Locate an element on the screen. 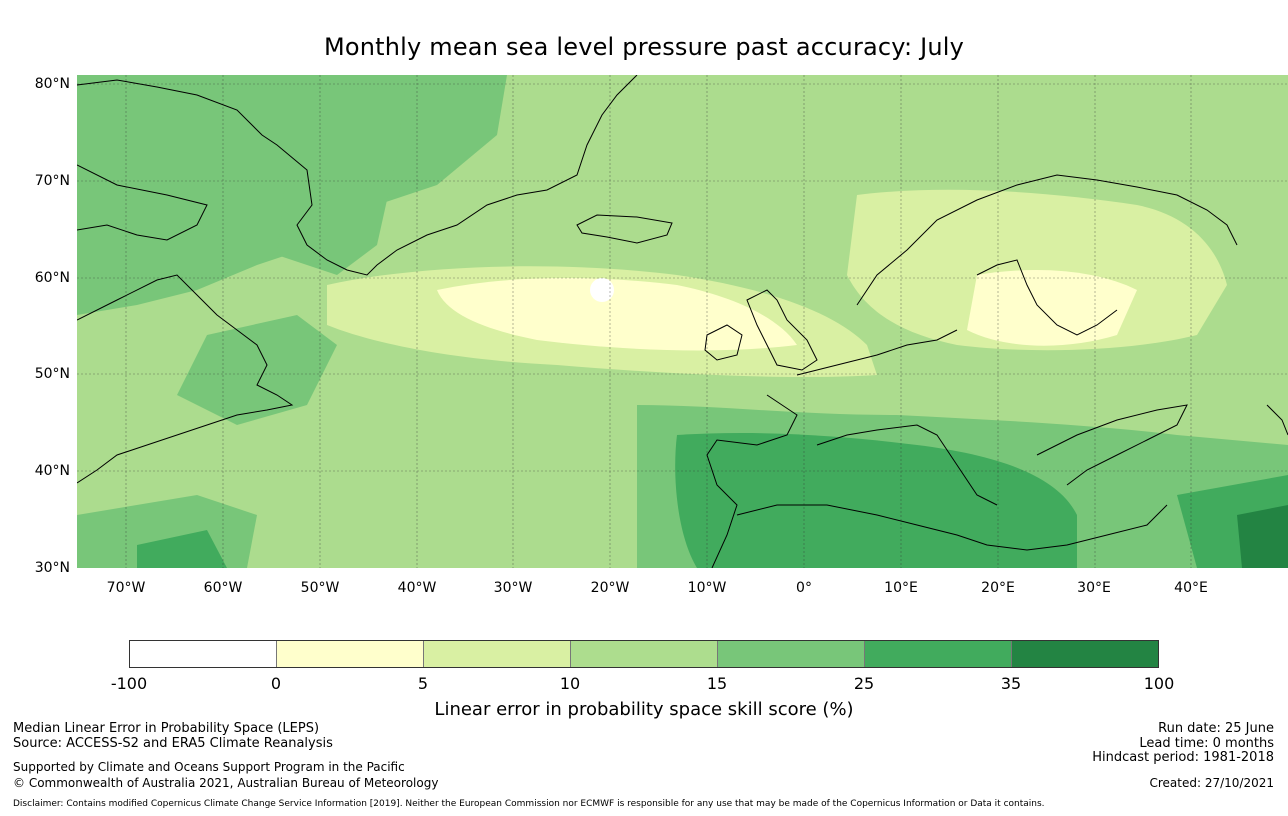  field-region-nordic is located at coordinates (1037, 270).